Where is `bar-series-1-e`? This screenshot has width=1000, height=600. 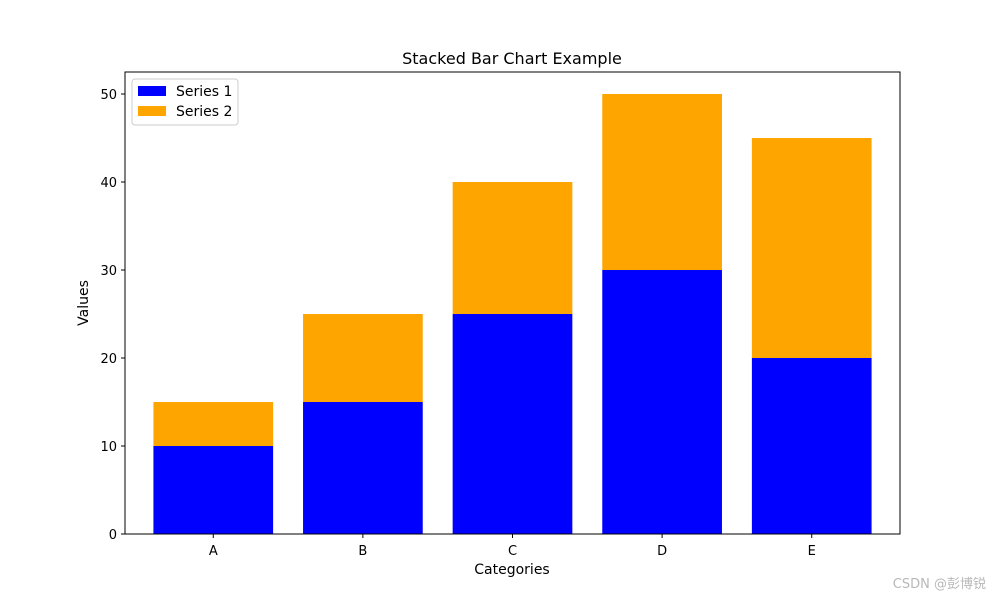 bar-series-1-e is located at coordinates (811, 446).